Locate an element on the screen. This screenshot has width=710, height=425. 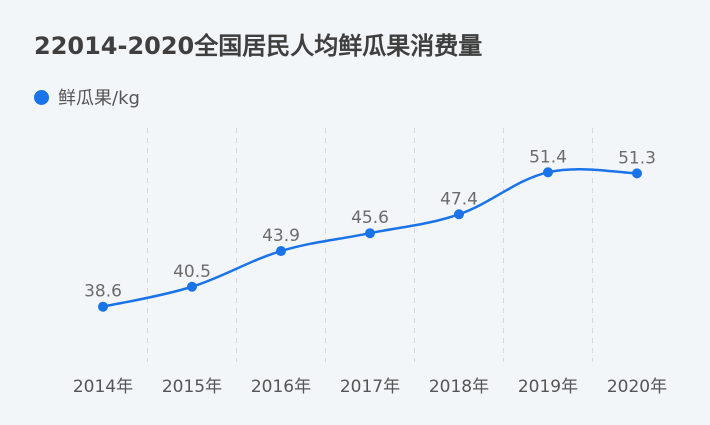
x-tick-label-5: 2019年 is located at coordinates (548, 387).